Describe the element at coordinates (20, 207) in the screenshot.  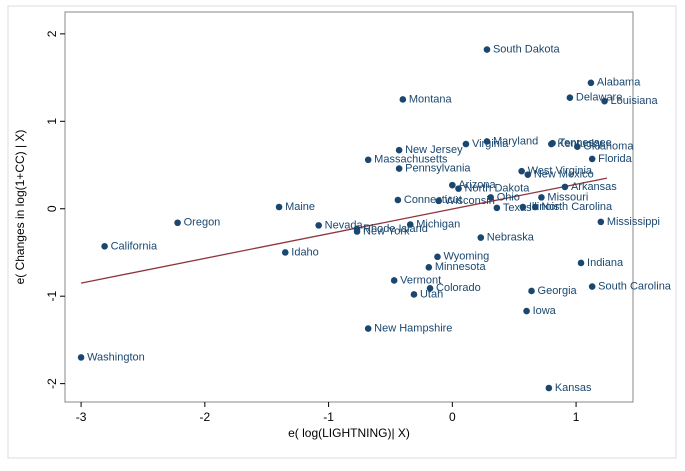
I see `y-axis-label: e( Changes in log(1+CC) | X)` at that location.